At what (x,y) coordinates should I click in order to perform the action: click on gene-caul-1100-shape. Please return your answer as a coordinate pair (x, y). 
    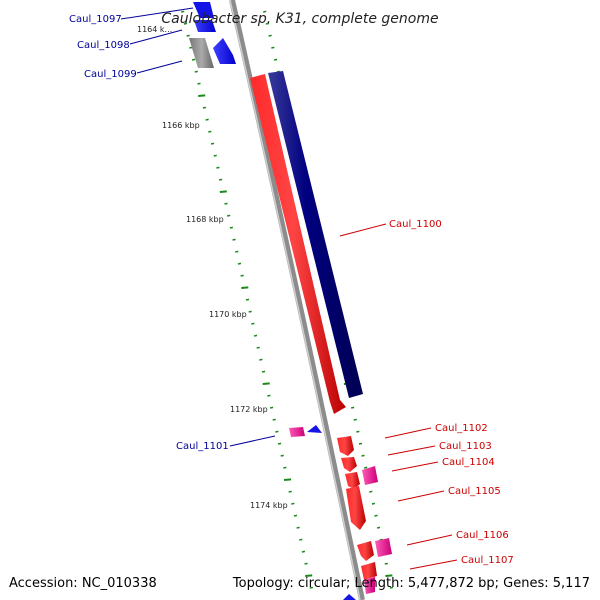
    Looking at the image, I should click on (298, 244).